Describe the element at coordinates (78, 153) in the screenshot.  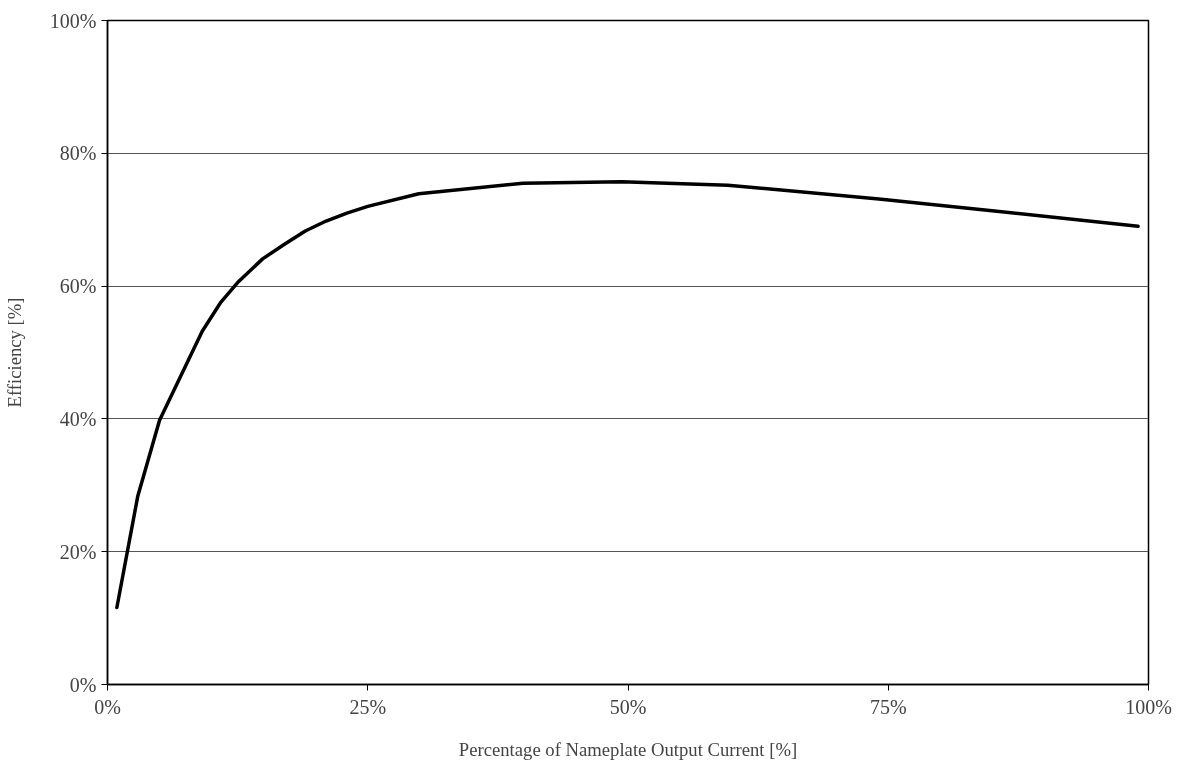
I see `y-tick-label: 80%` at that location.